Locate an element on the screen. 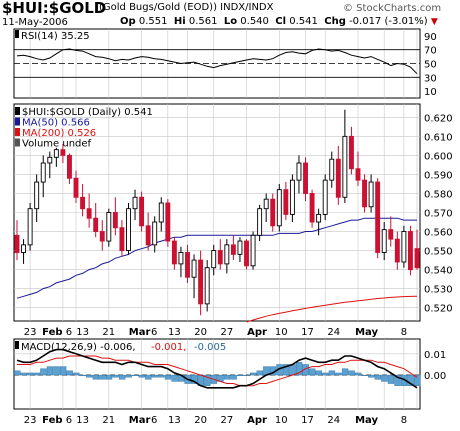 The width and height of the screenshot is (460, 431). x-tick-label: 17 is located at coordinates (307, 420).